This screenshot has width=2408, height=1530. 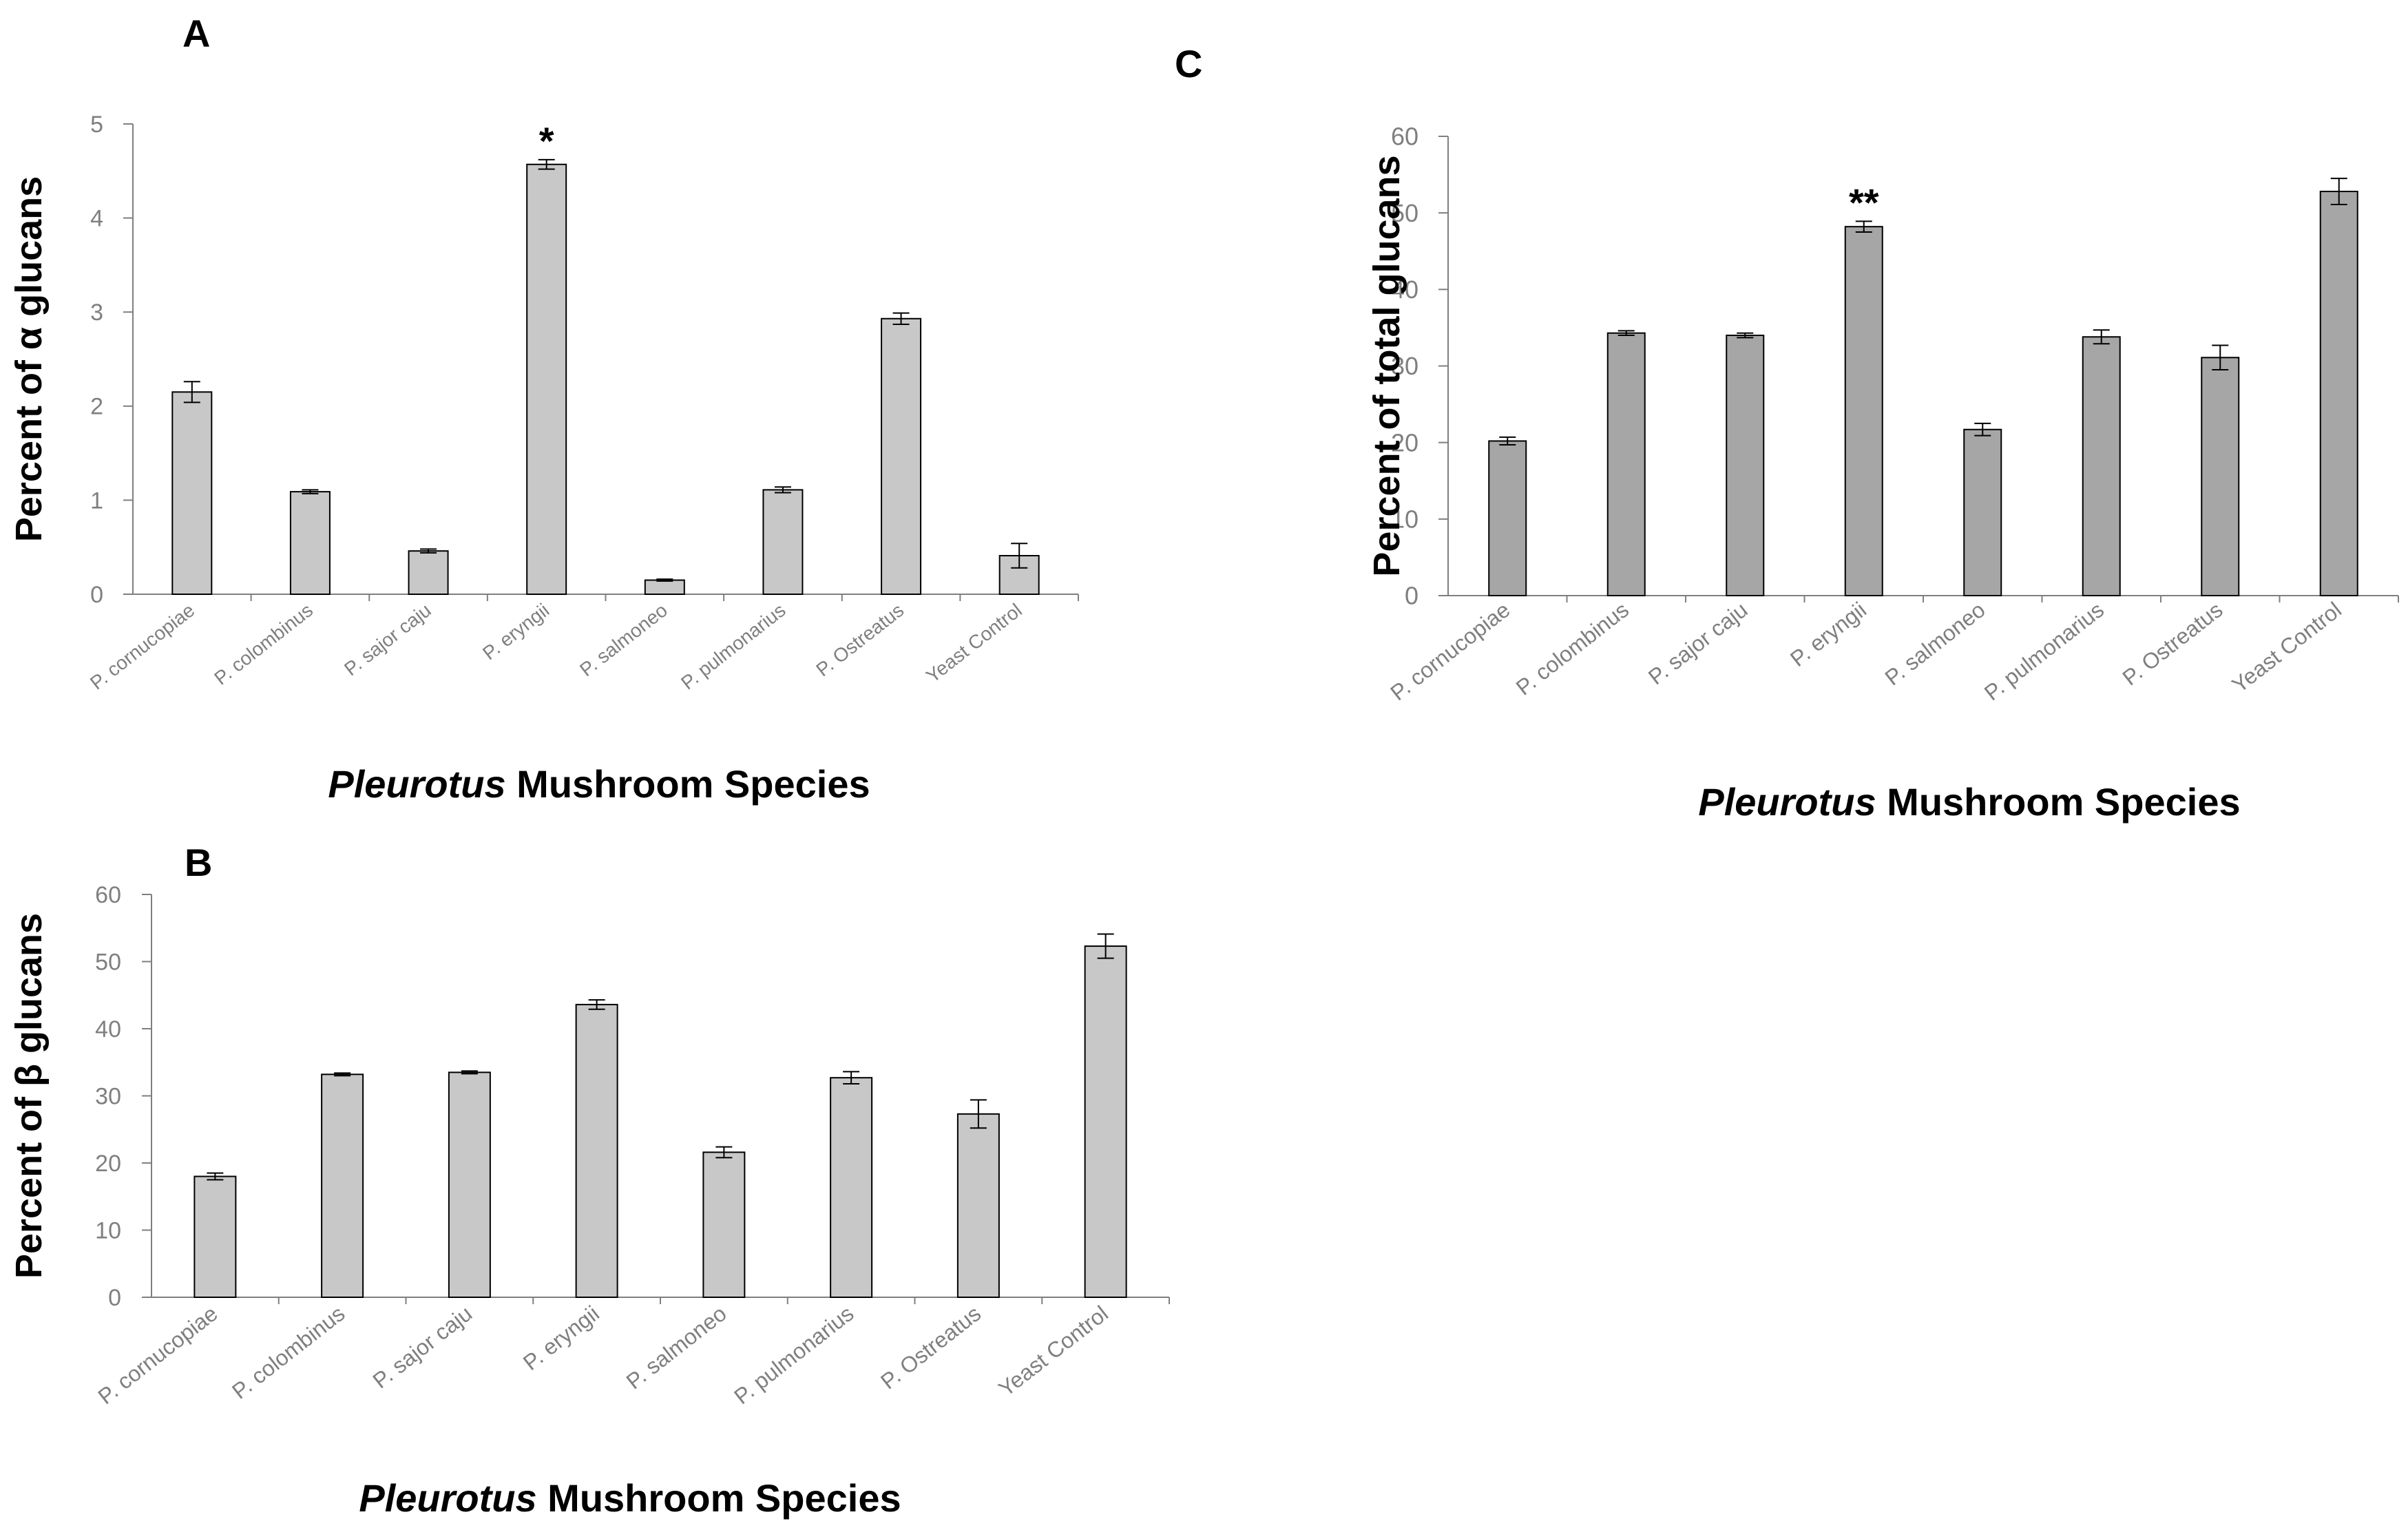 What do you see at coordinates (1404, 137) in the screenshot?
I see `panel-c-y-tick-label: 60` at bounding box center [1404, 137].